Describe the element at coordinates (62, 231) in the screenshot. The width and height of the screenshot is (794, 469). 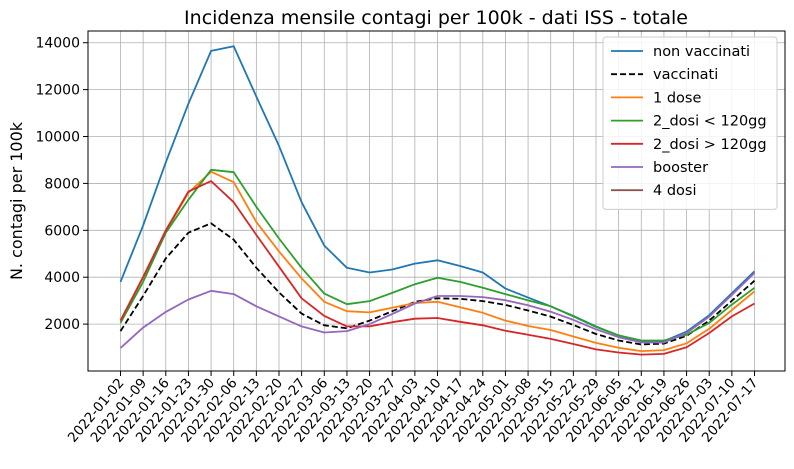
I see `y-tick-label: 6000` at that location.